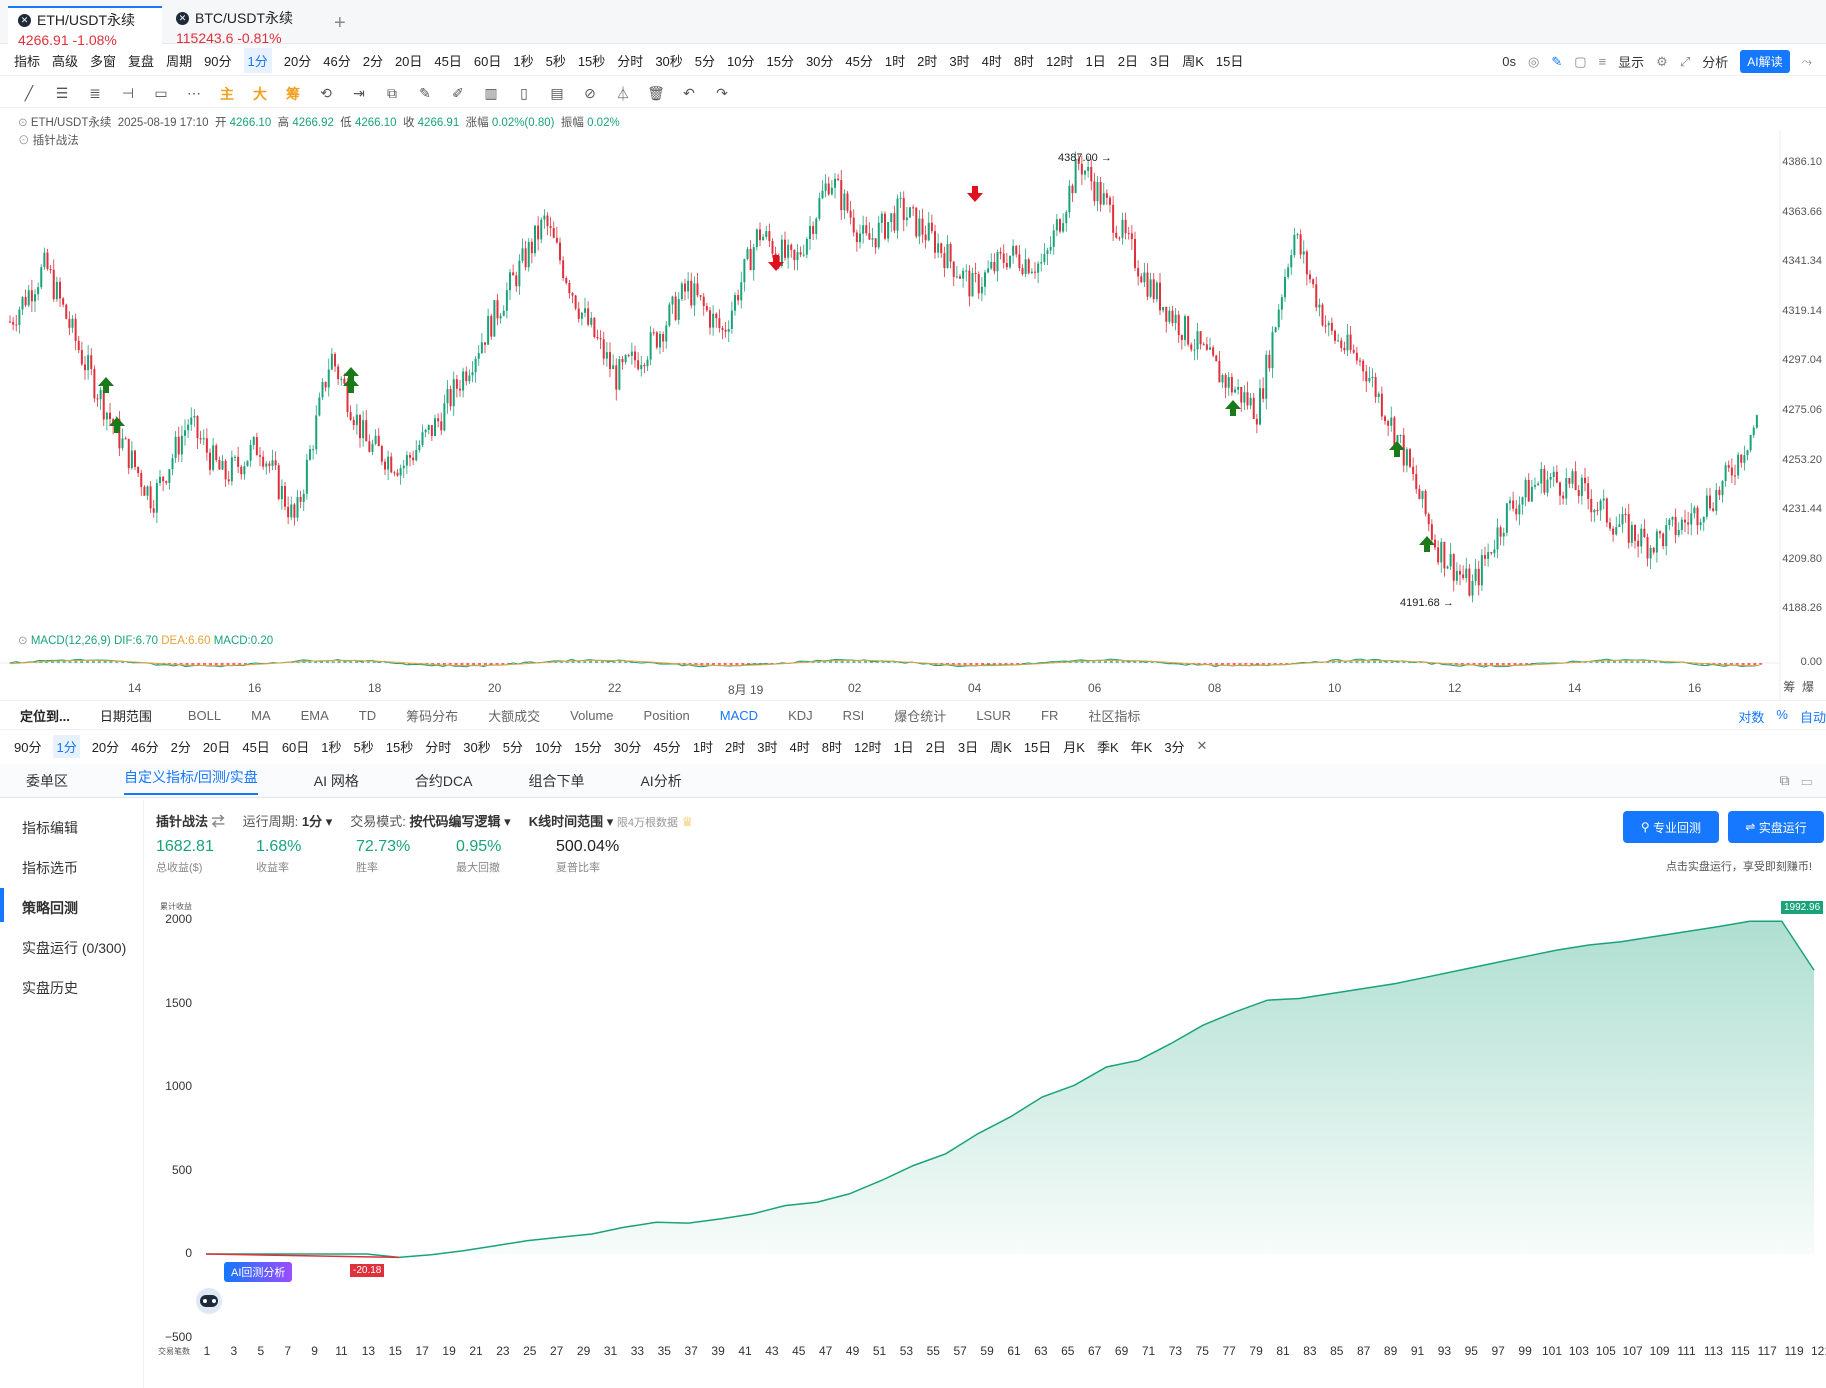 The image size is (1826, 1388). What do you see at coordinates (399, 747) in the screenshot?
I see `period-item: 15秒` at bounding box center [399, 747].